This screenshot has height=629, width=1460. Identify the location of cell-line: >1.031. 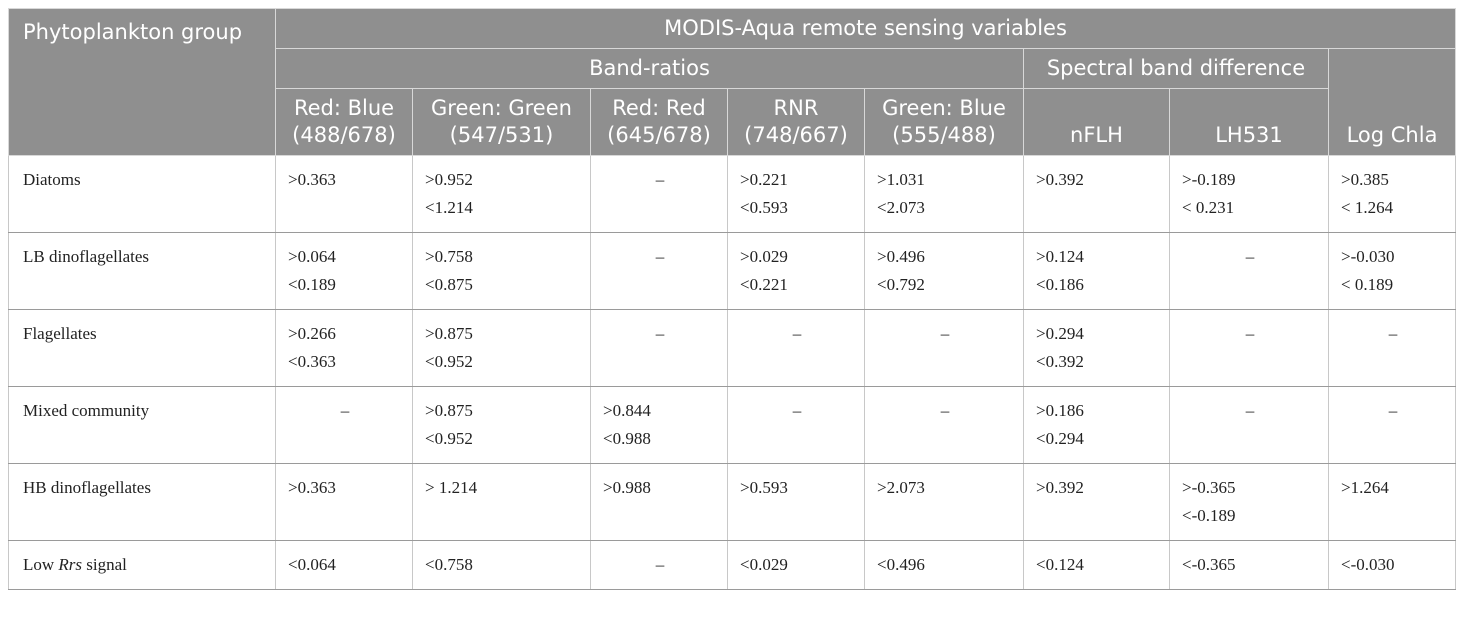
(901, 179).